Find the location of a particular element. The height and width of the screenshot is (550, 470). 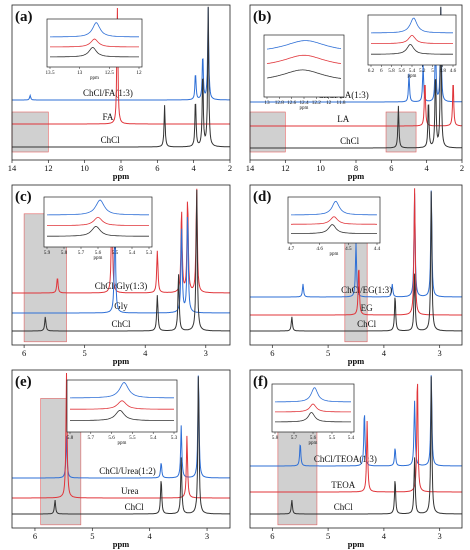

series-label: ChCl/Gly(1:3) is located at coordinates (121, 286).